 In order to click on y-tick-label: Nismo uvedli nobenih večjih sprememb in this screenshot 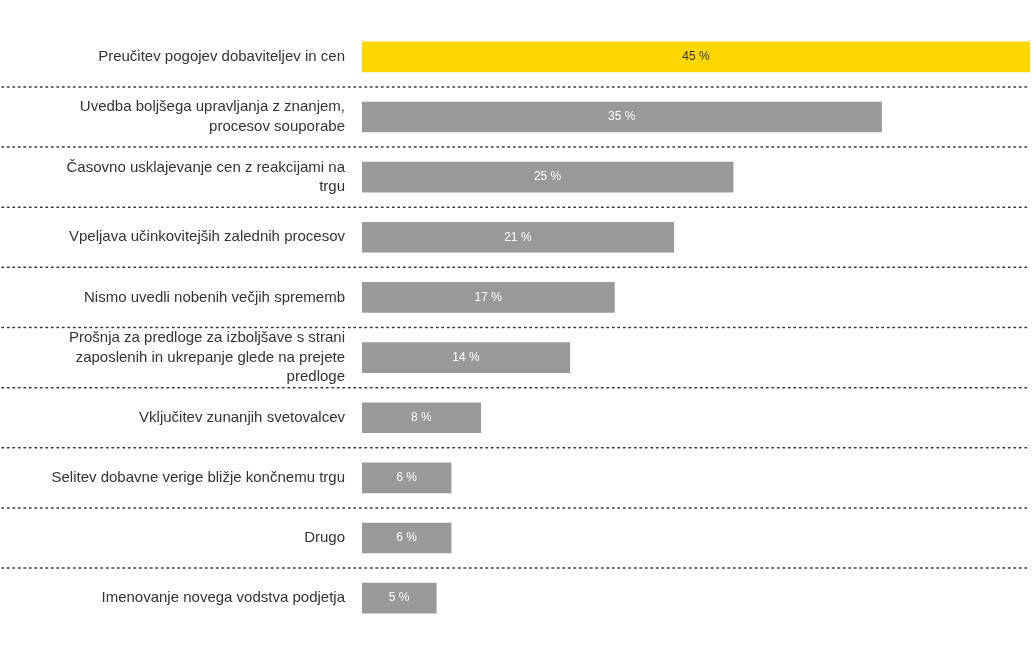, I will do `click(214, 296)`.